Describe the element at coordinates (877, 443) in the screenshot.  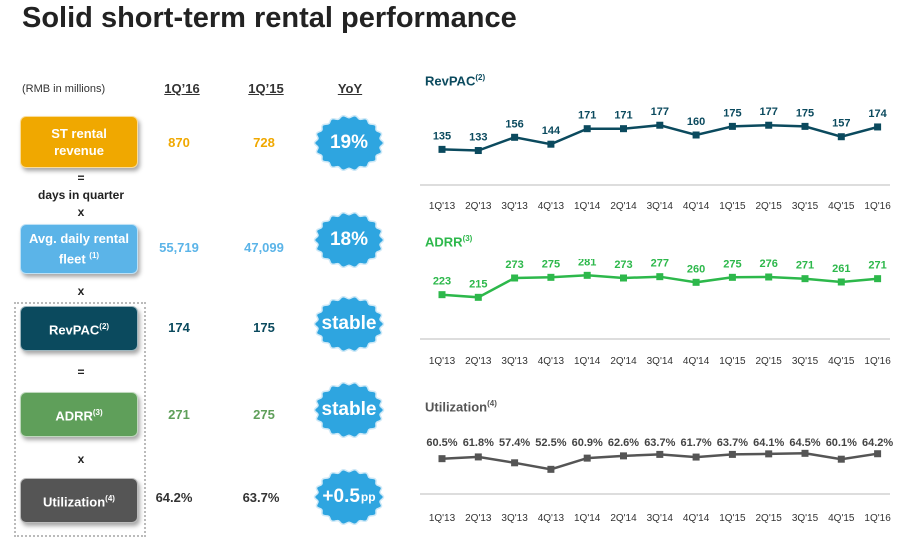
I see `data-label: 64.2%` at that location.